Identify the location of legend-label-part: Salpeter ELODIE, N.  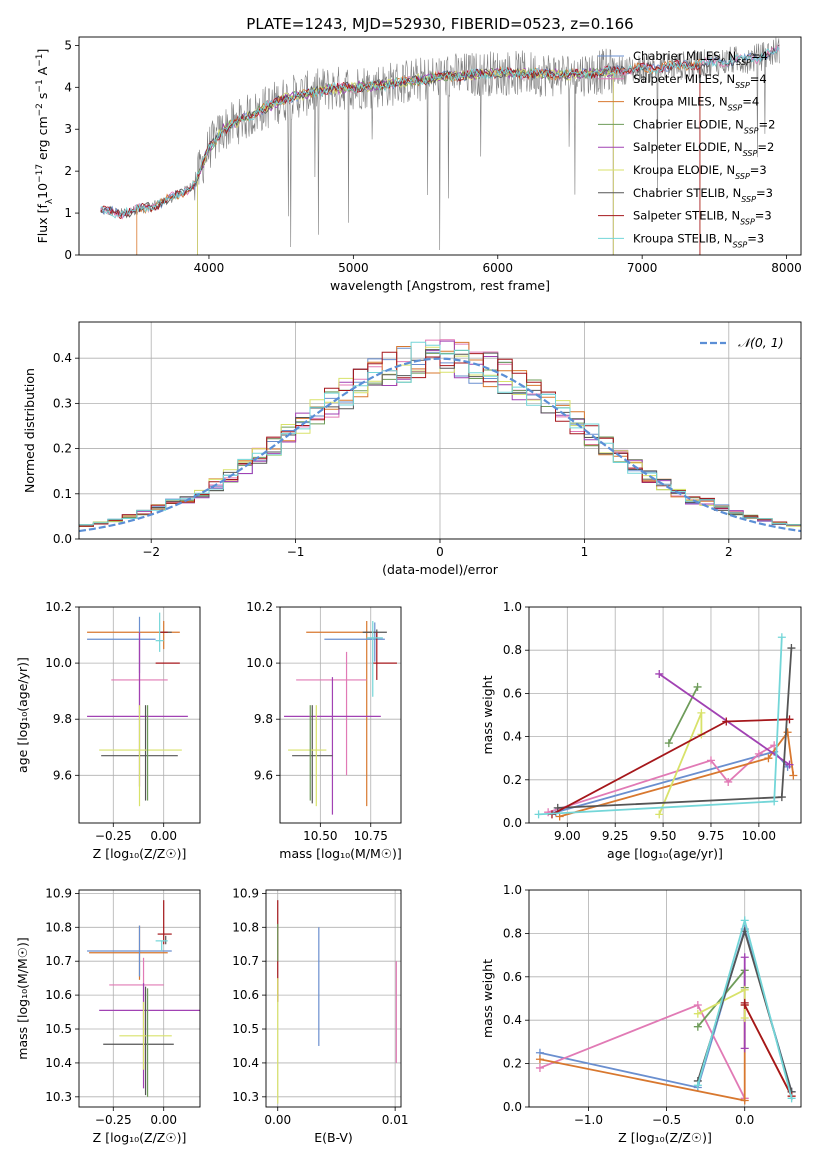
(688, 147).